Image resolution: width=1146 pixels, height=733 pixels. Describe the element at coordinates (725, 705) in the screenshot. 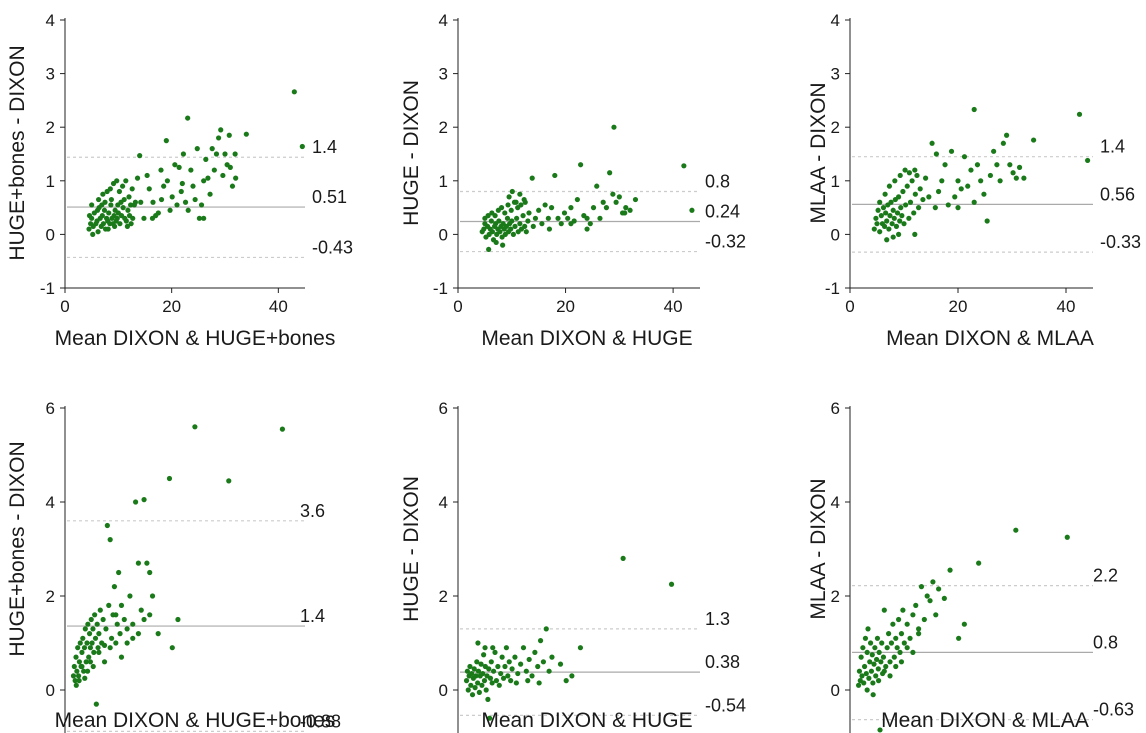

I see `reference-line-label: -0.54` at that location.